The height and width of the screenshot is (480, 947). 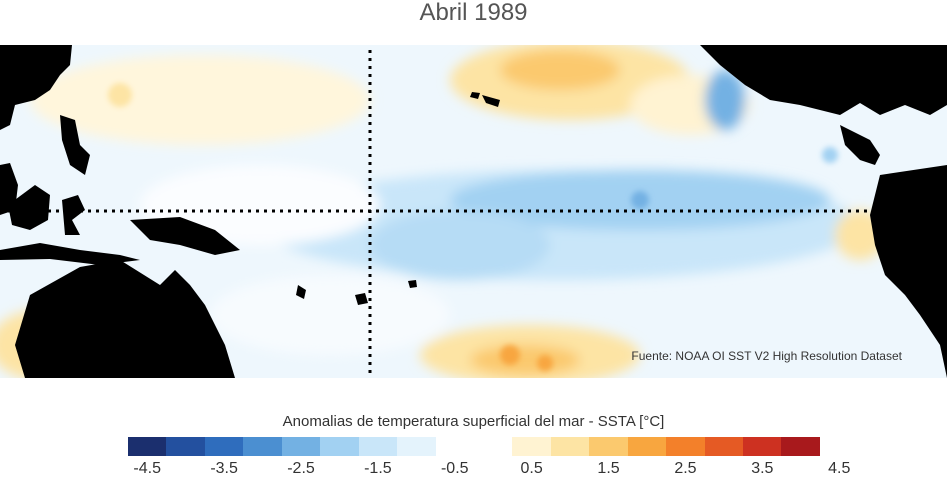 What do you see at coordinates (125, 319) in the screenshot?
I see `australia` at bounding box center [125, 319].